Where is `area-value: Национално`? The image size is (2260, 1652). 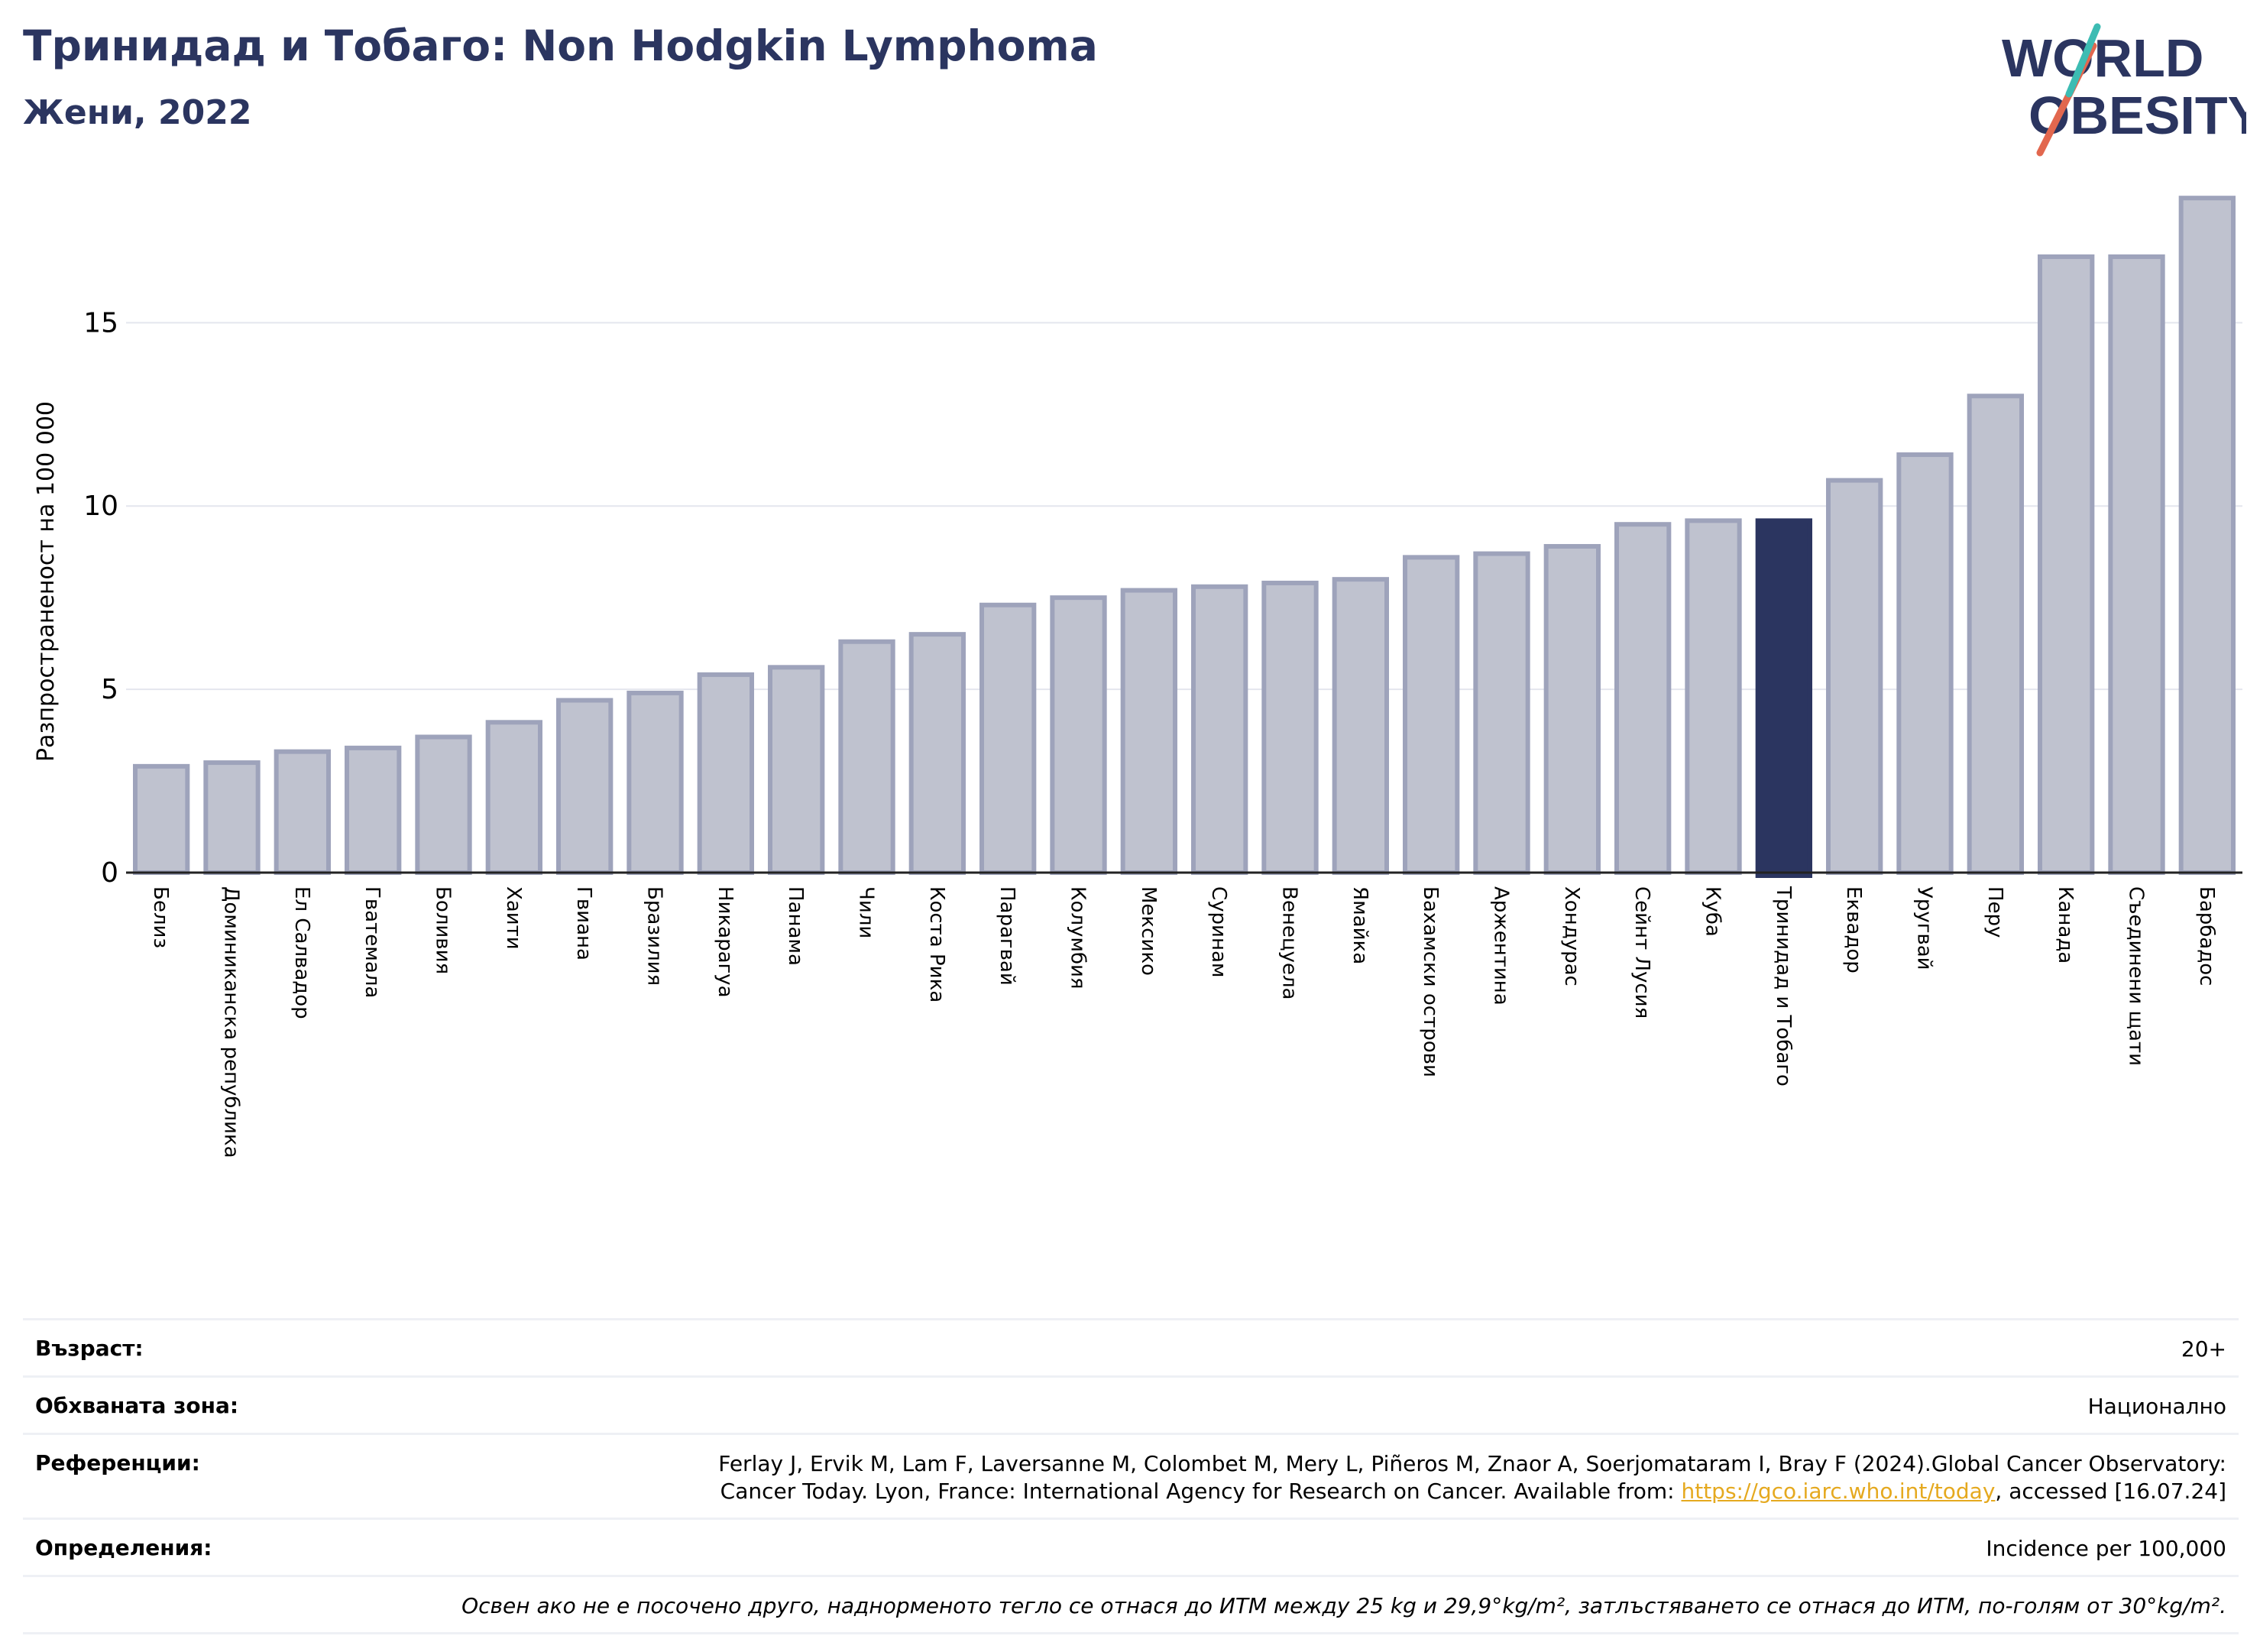 area-value: Национално is located at coordinates (2156, 1406).